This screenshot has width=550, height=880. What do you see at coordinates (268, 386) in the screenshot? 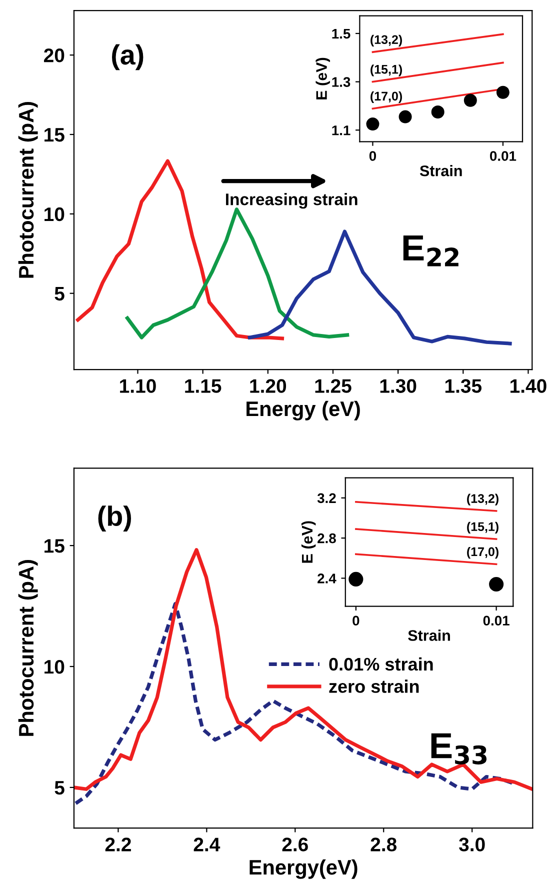
I see `x-tick-label: 1.20` at bounding box center [268, 386].